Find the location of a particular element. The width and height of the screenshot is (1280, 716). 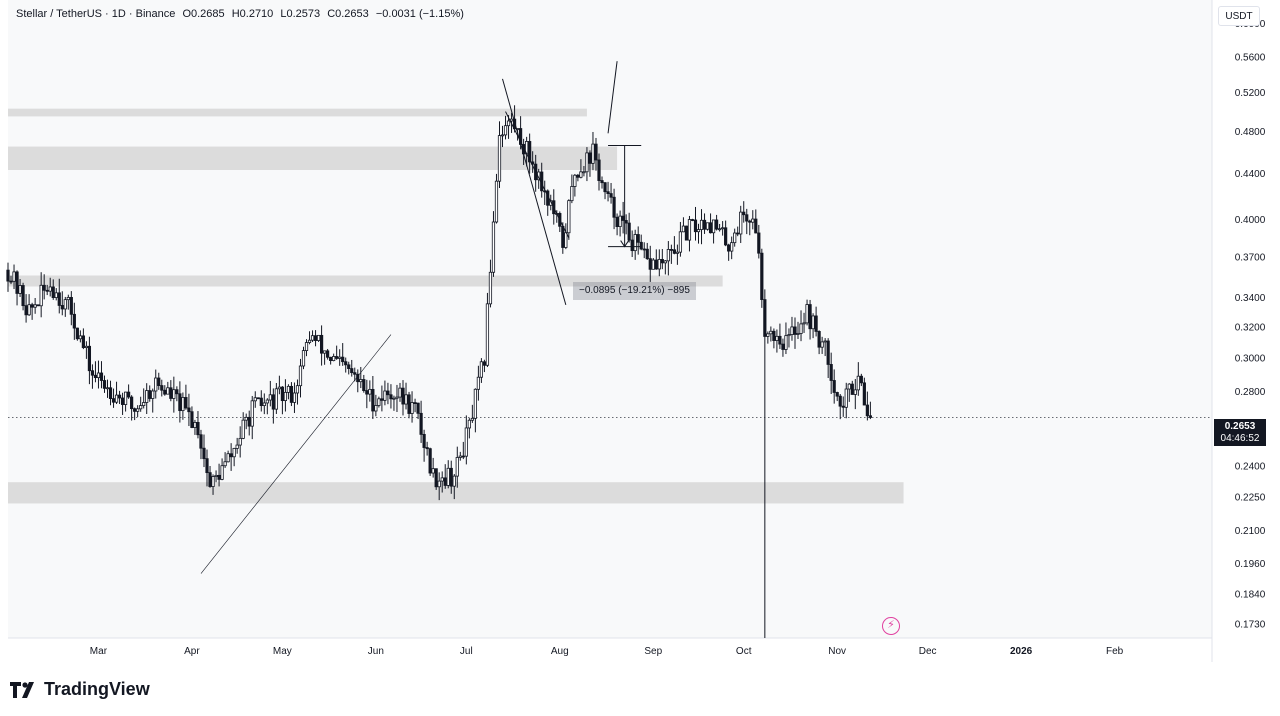

x-tick-label: May is located at coordinates (282, 651).